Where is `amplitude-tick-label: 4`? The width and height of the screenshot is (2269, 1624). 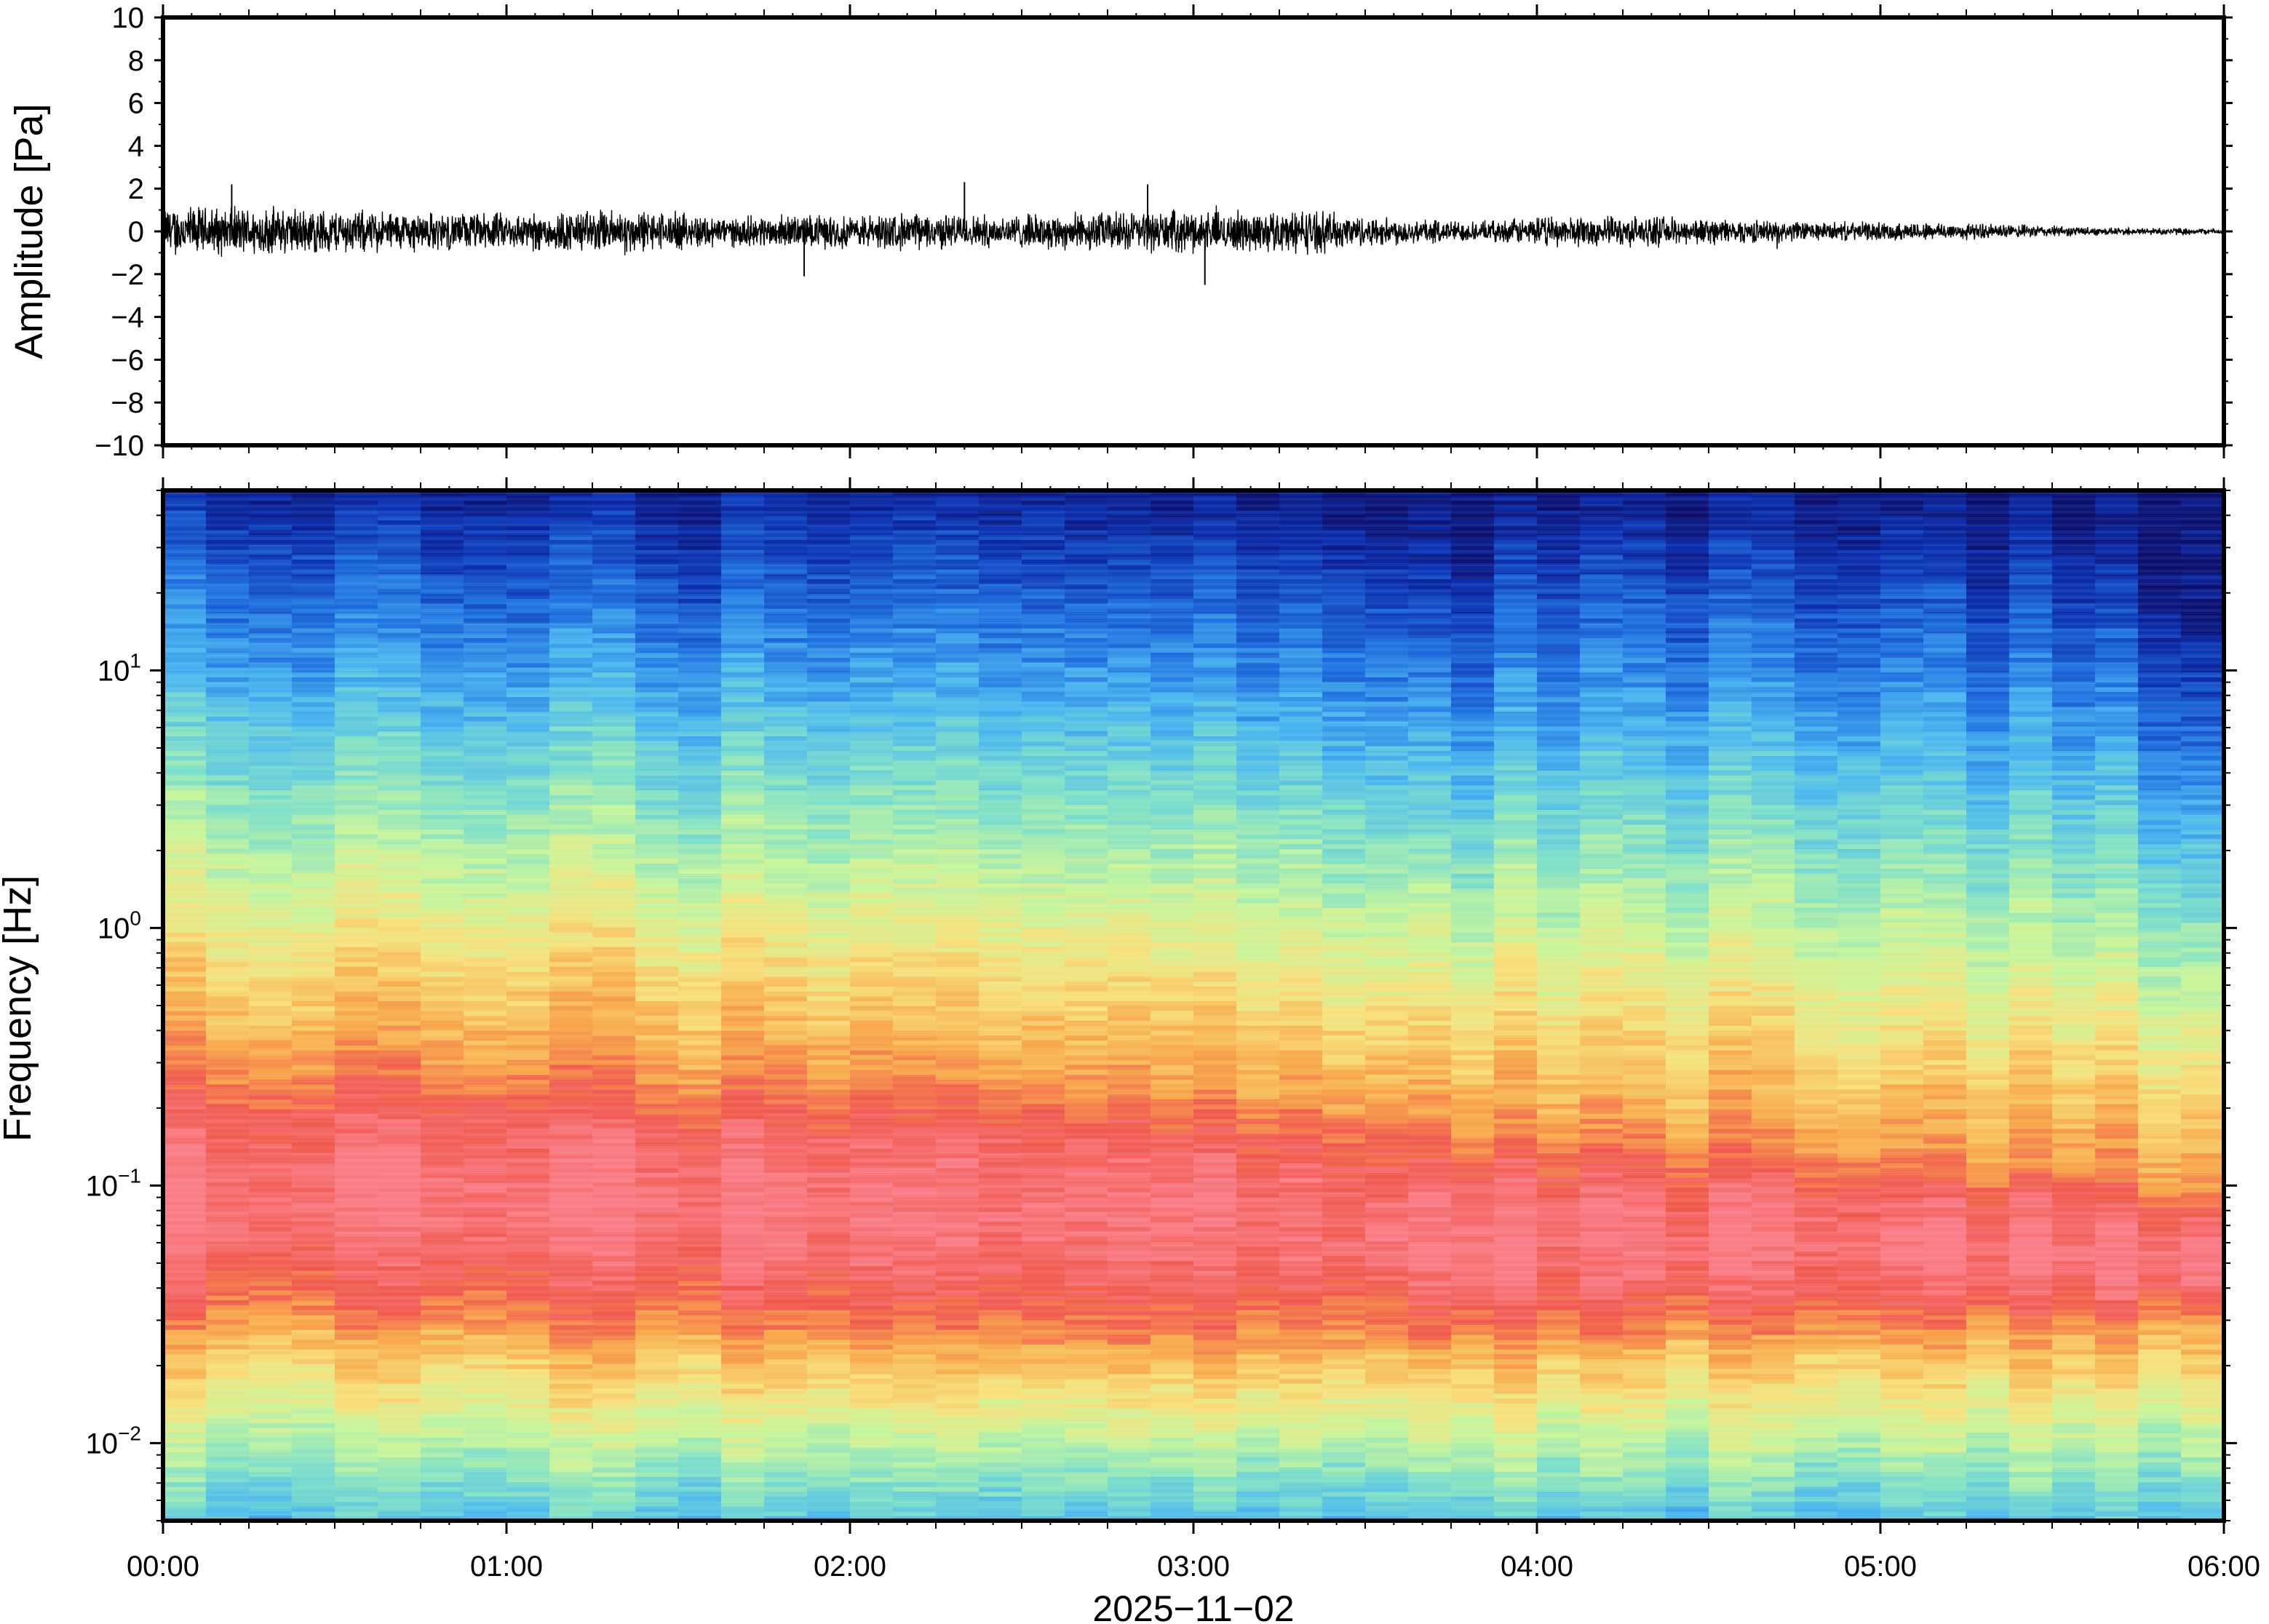
amplitude-tick-label: 4 is located at coordinates (136, 146).